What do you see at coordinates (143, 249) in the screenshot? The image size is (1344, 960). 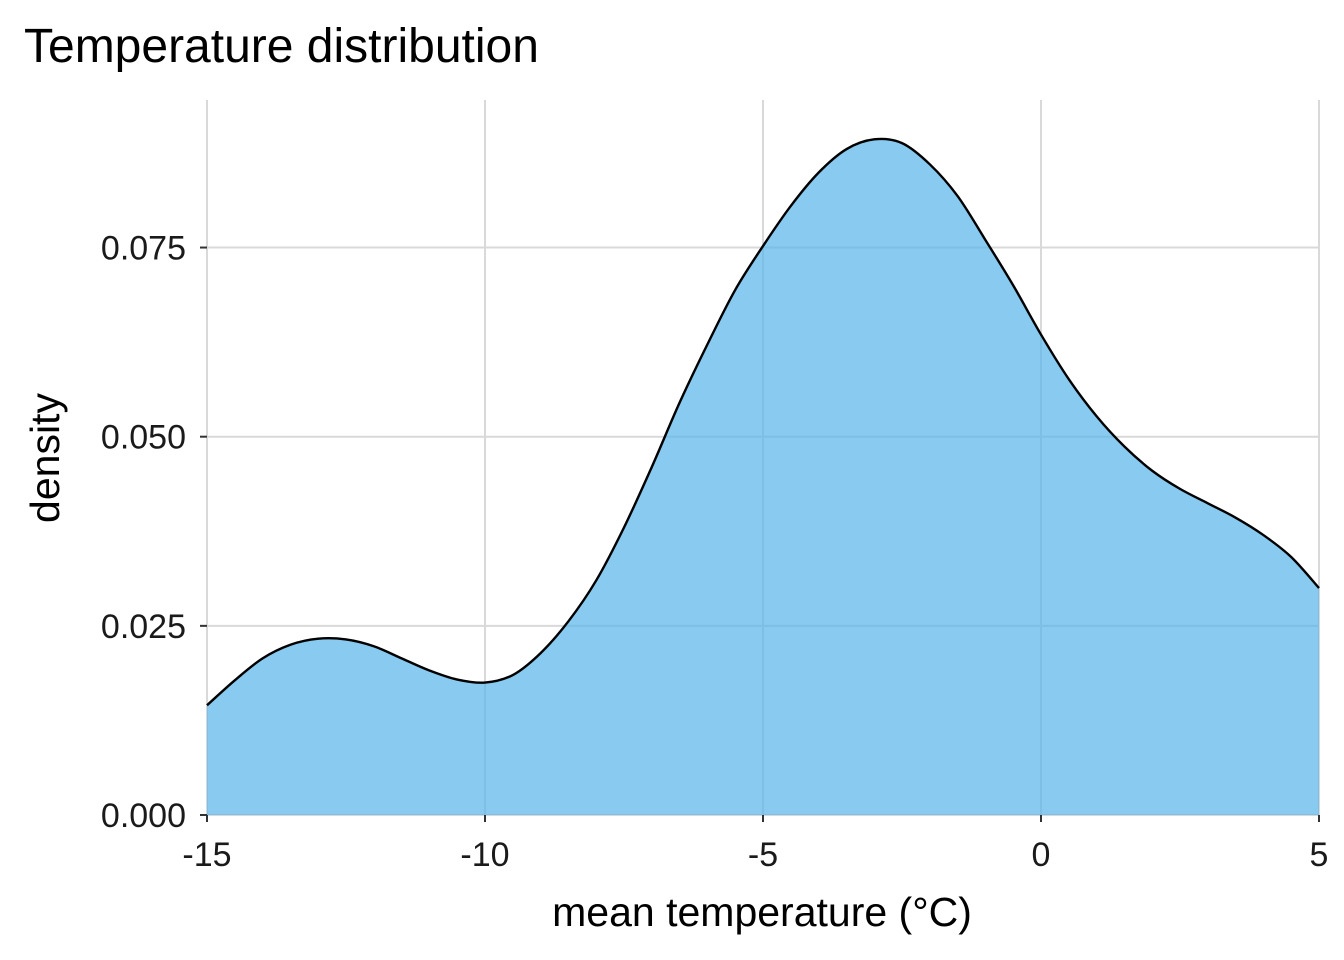 I see `y-tick-label-3: 0.075` at bounding box center [143, 249].